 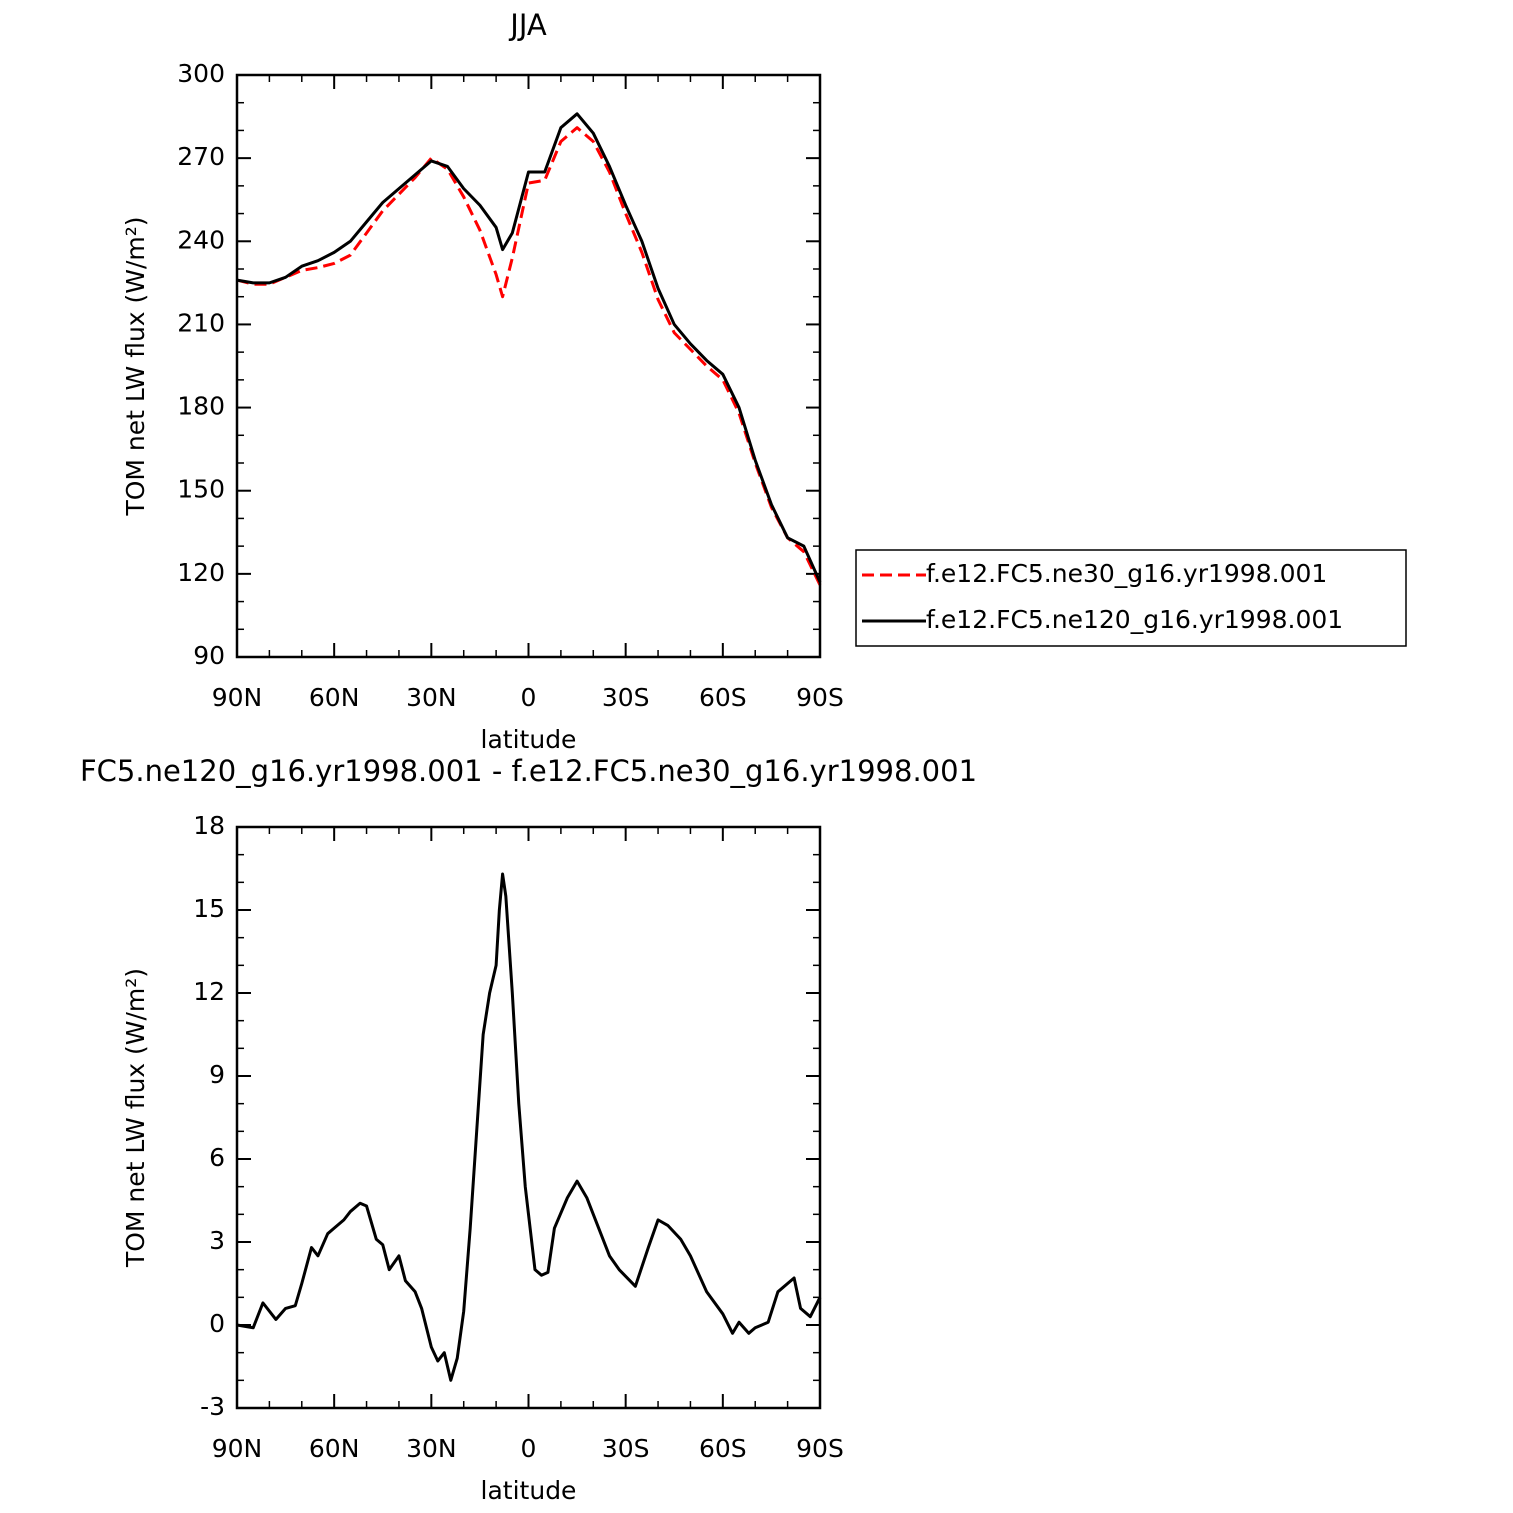 I want to click on legend-box, so click(x=1131, y=598).